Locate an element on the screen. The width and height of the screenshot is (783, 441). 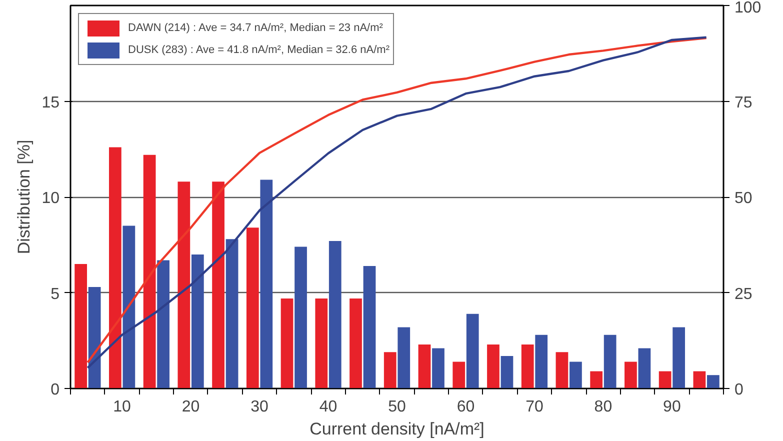
legend-label: DAWN (214) : Ave = 34.7 nA/m², Median = 23 nA/m² is located at coordinates (255, 28).